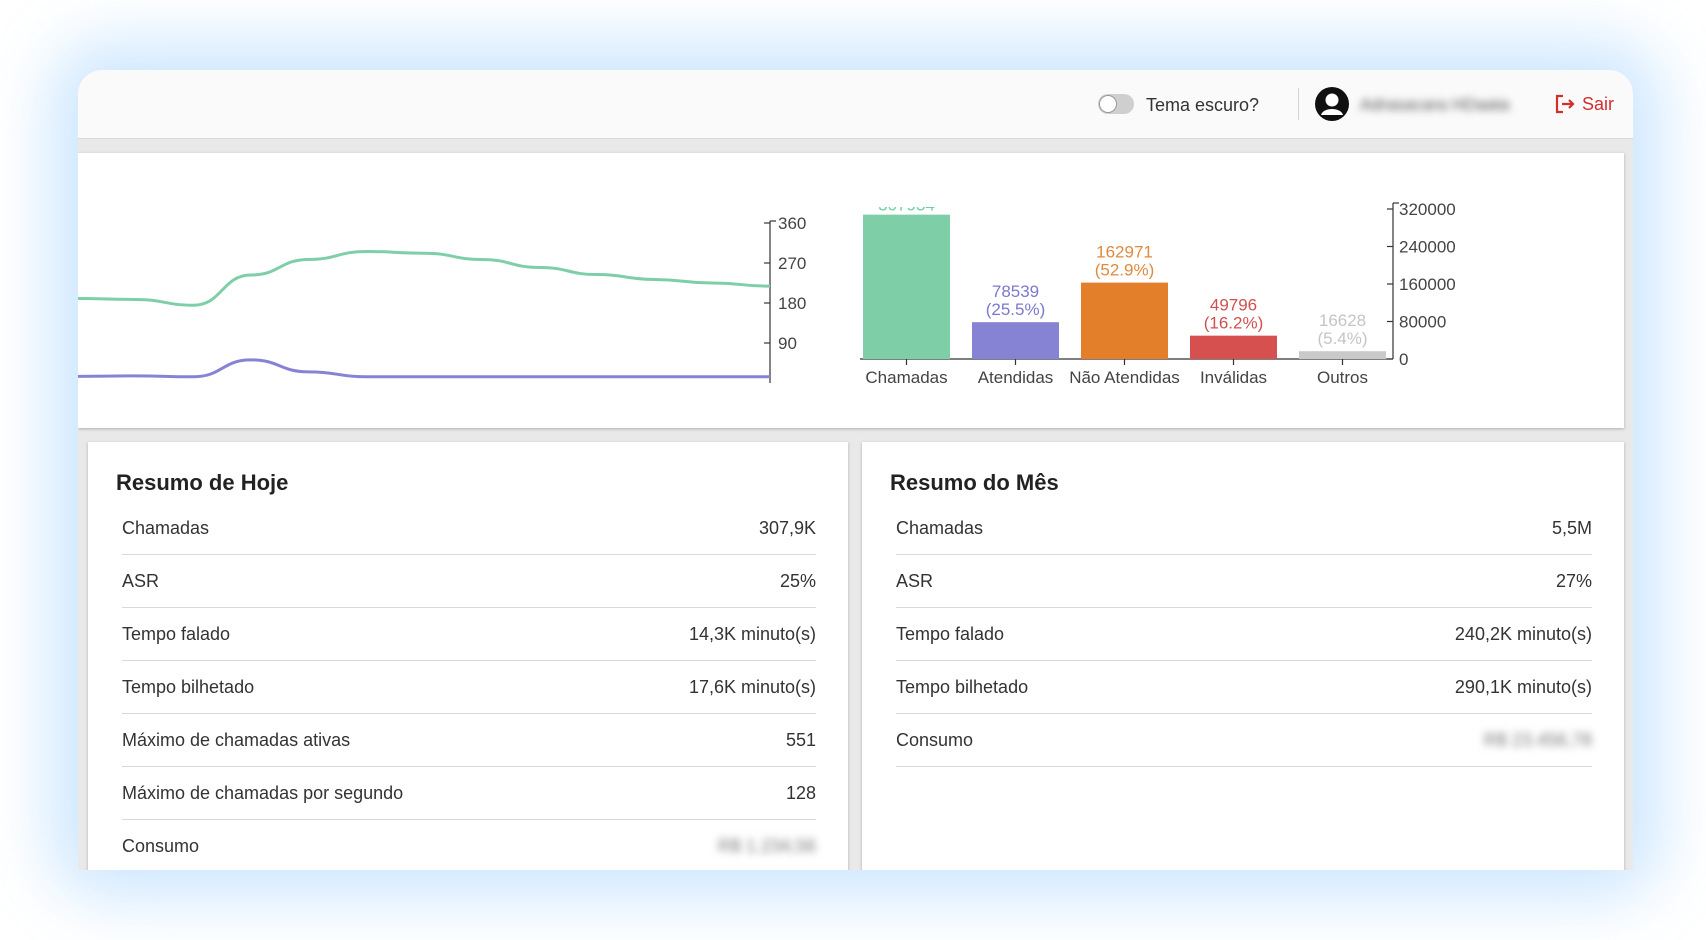  Describe the element at coordinates (1203, 105) in the screenshot. I see `dark-theme-label: Tema escuro?` at that location.